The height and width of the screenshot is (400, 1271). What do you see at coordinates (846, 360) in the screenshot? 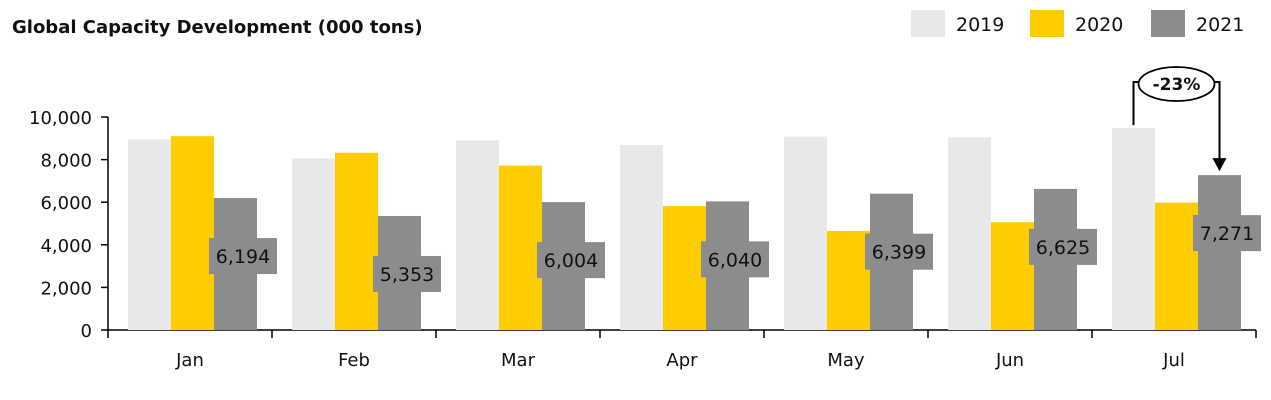
I see `x-tick-label: May` at bounding box center [846, 360].